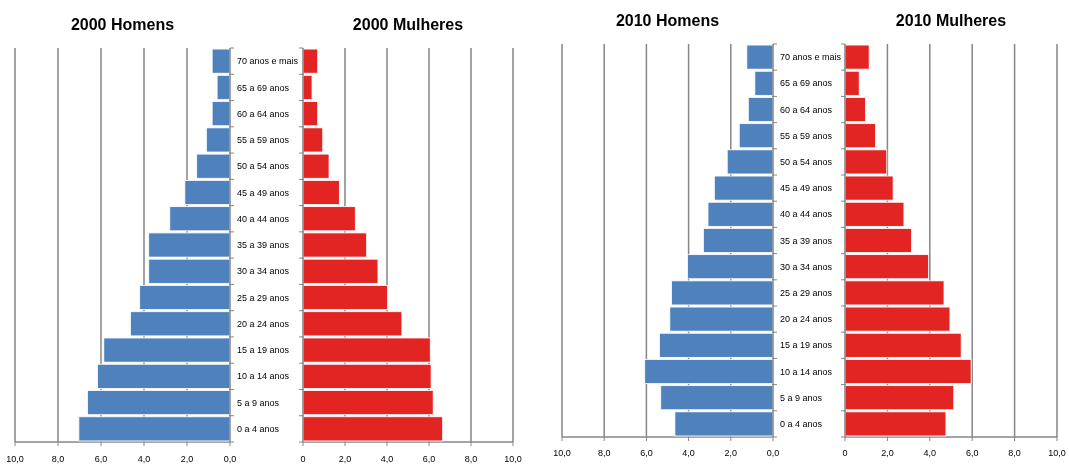 Image resolution: width=1069 pixels, height=467 pixels. I want to click on chart-title: 2010 Homens, so click(667, 20).